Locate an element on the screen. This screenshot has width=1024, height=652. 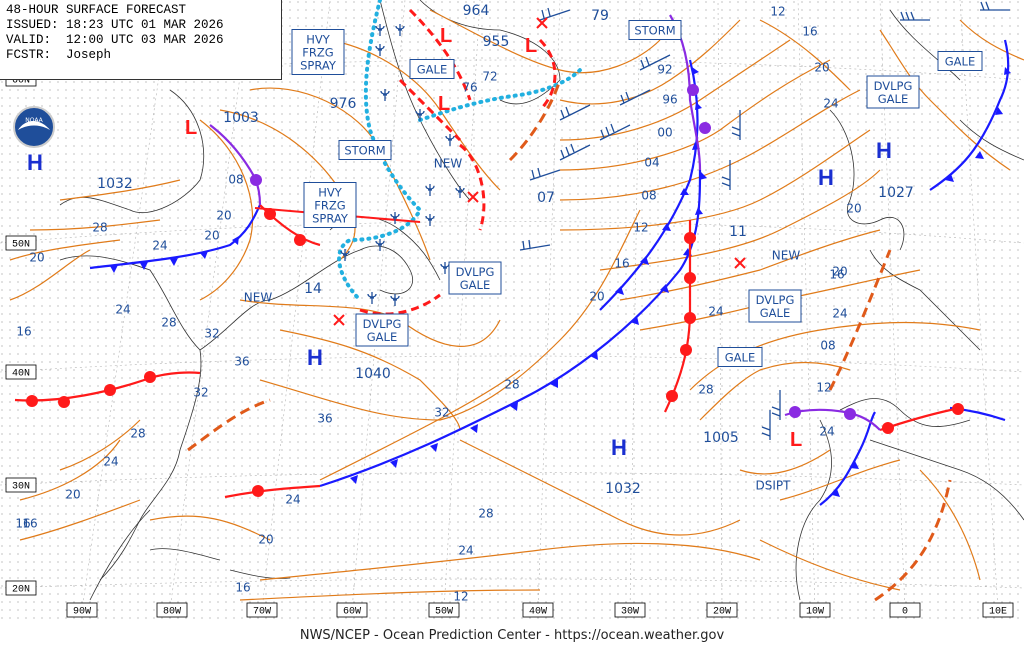
header-issued: ISSUED: 18:23 UTC 01 MAR 2026 is located at coordinates (115, 25).